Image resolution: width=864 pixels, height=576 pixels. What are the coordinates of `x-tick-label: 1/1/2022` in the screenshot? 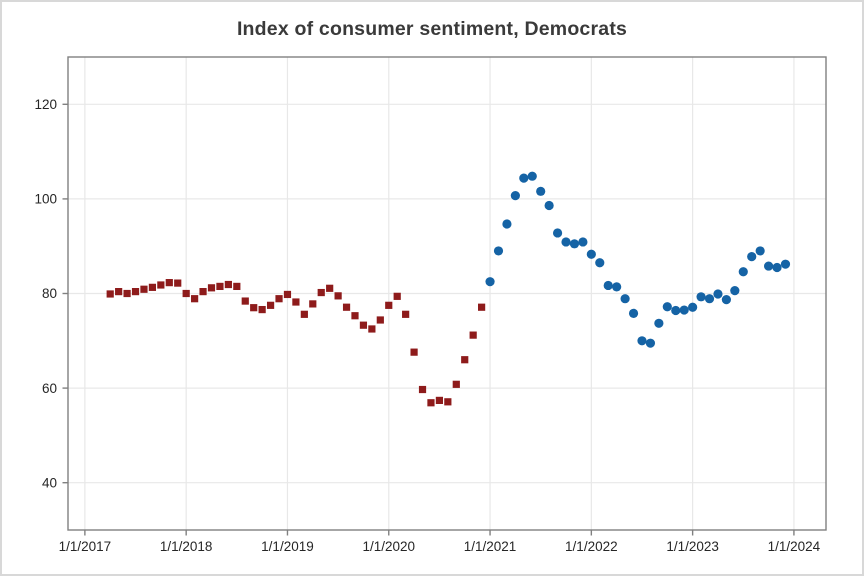 It's located at (591, 546).